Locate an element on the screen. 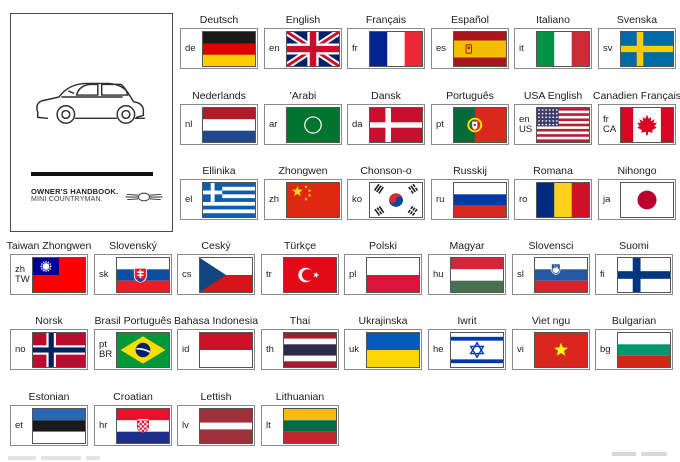 This screenshot has width=680, height=462. handbook-cover: OWNER'S HANDBOOK. MINI COUNTRYMAN. is located at coordinates (91, 122).